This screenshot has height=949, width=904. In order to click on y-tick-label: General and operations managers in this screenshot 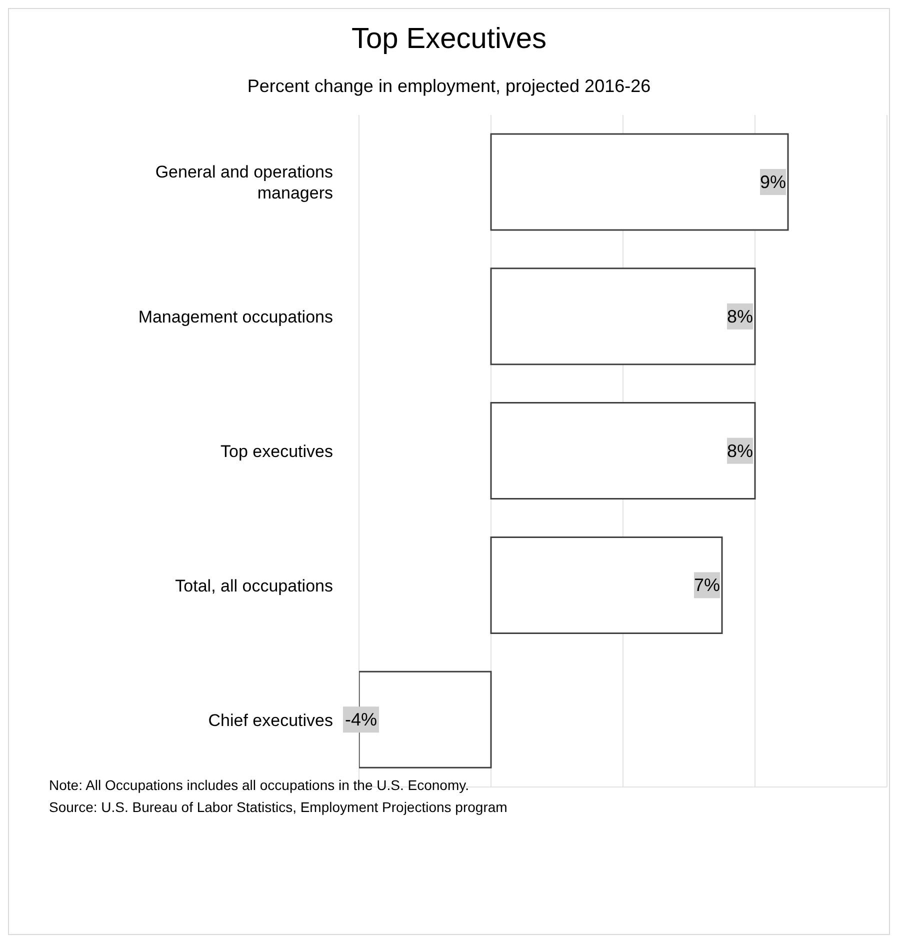, I will do `click(244, 182)`.